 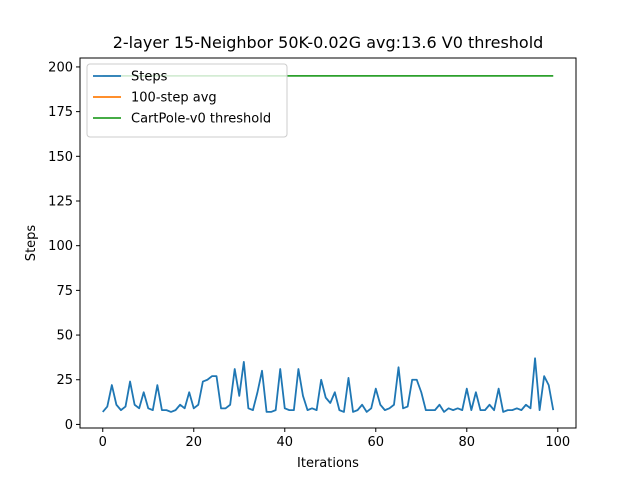 What do you see at coordinates (31, 243) in the screenshot?
I see `y-axis-label: Steps` at bounding box center [31, 243].